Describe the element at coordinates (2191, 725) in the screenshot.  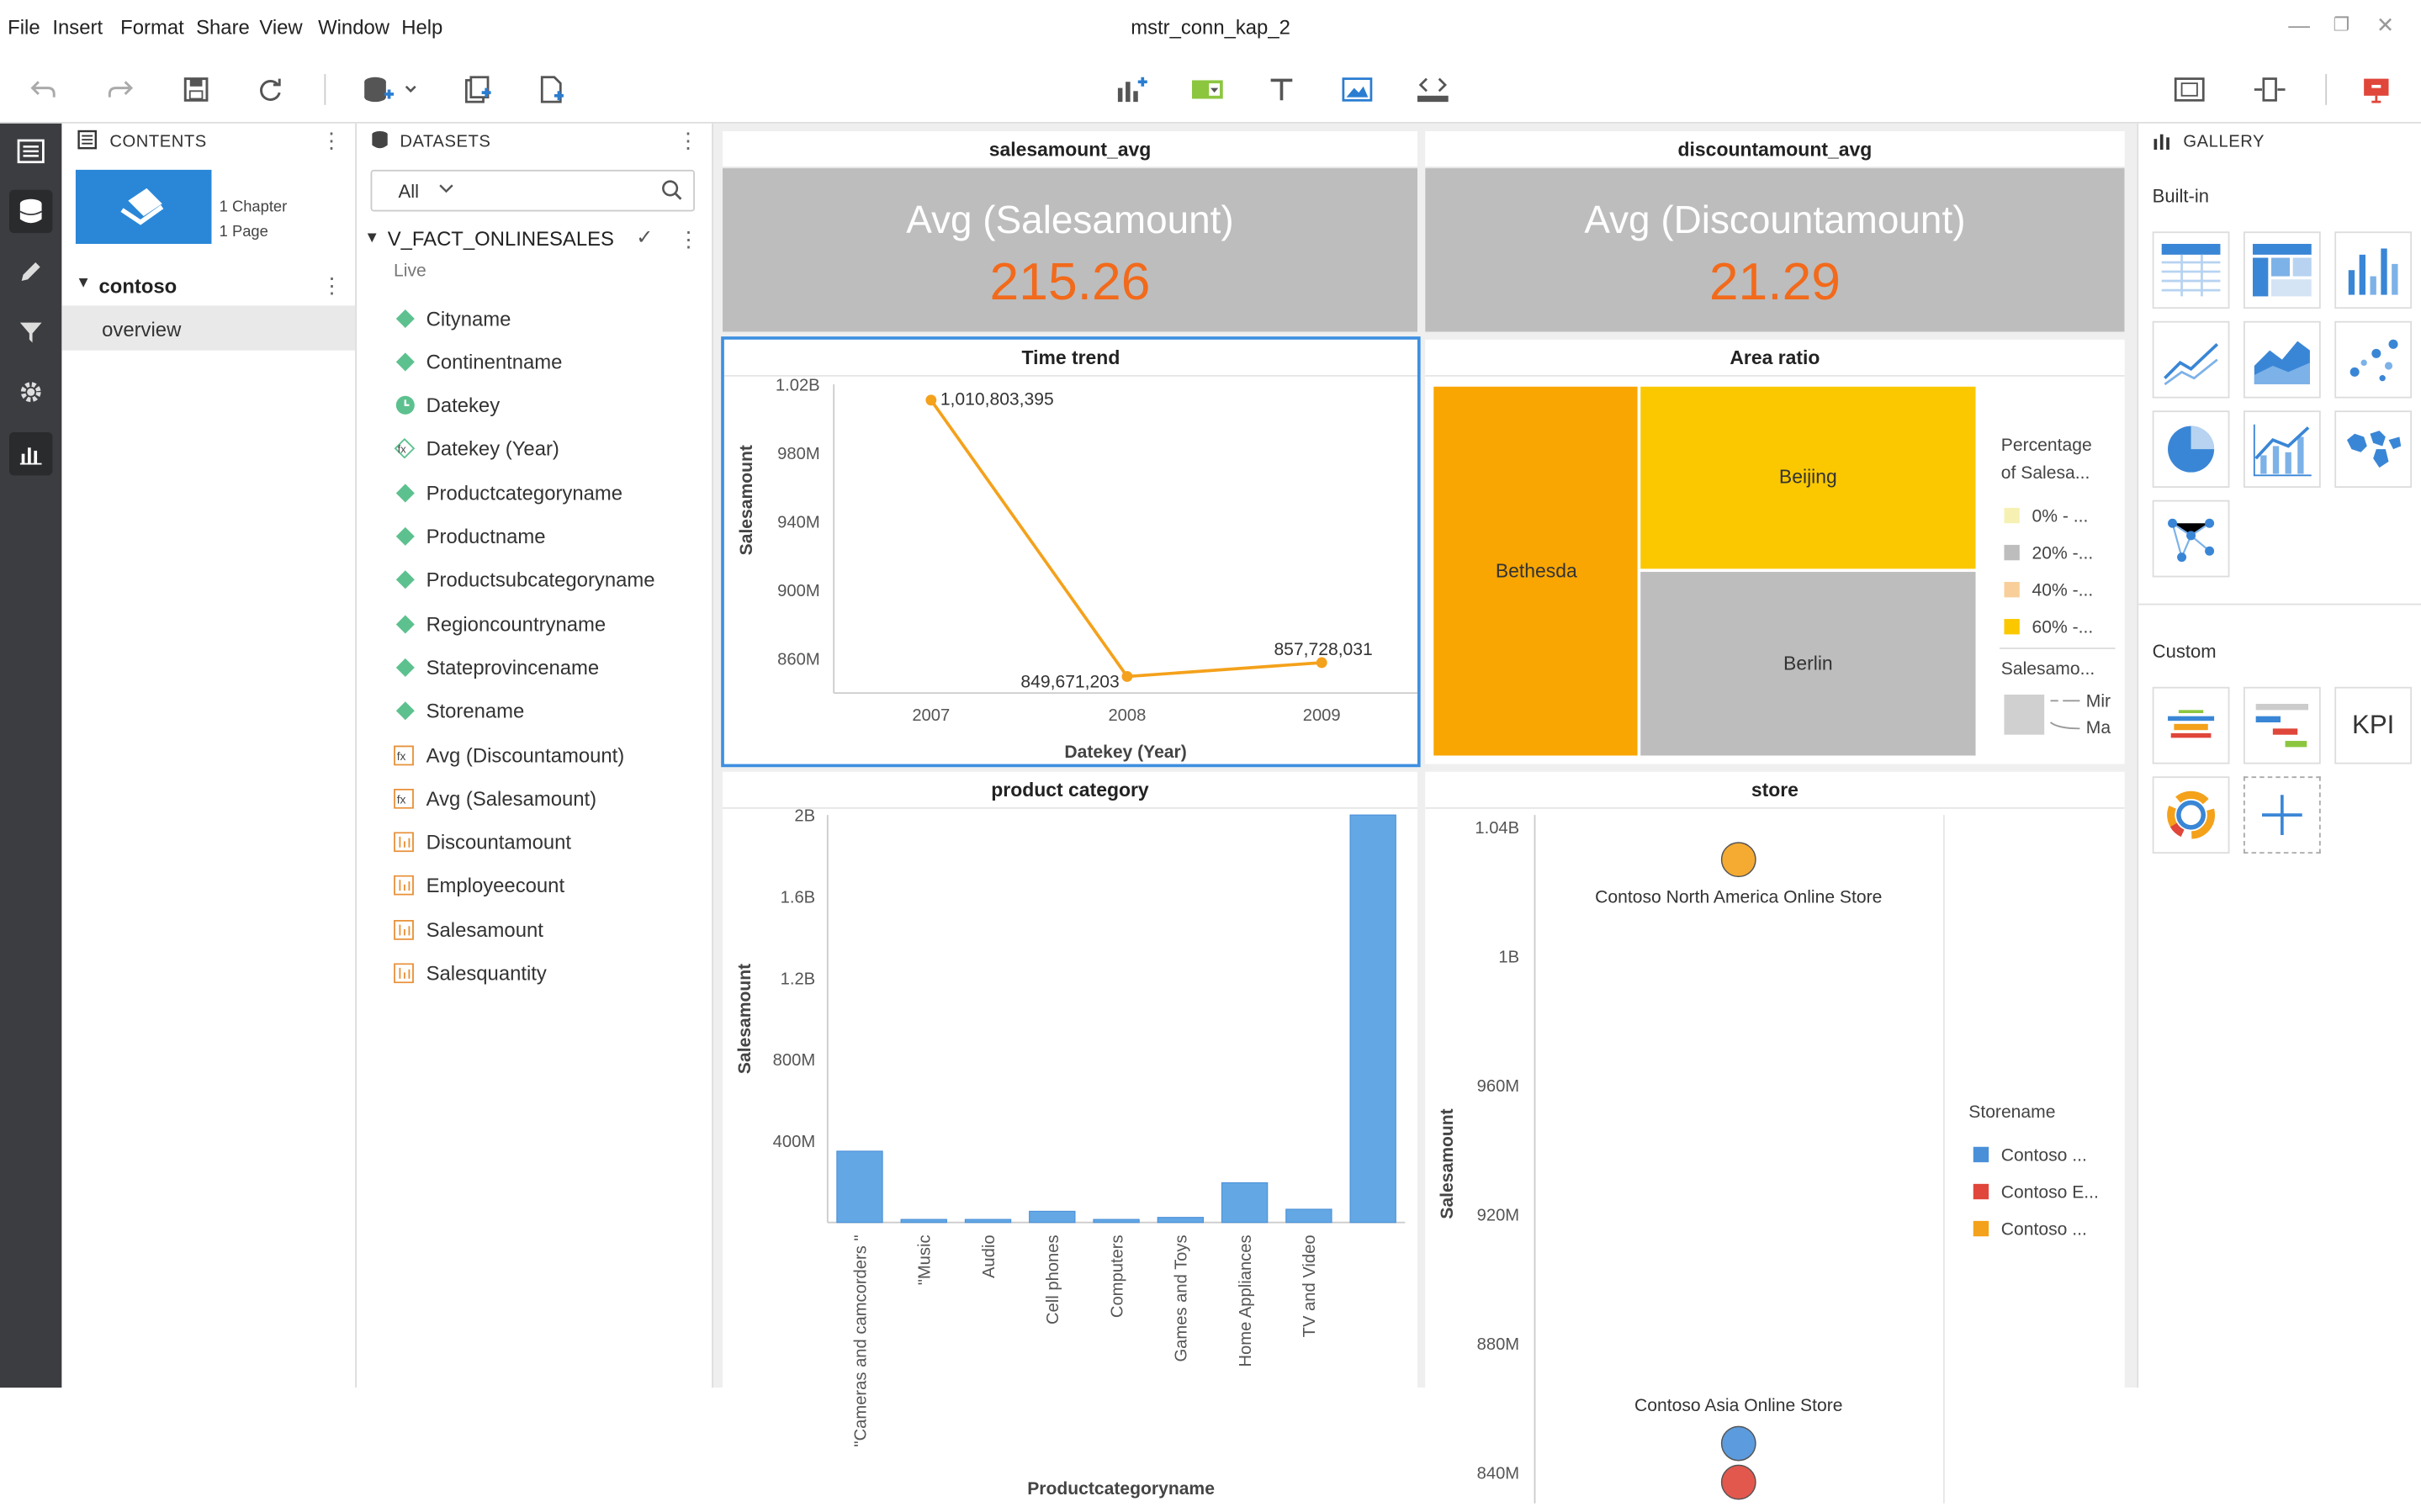
I see `word-cloud-viz-icon` at that location.